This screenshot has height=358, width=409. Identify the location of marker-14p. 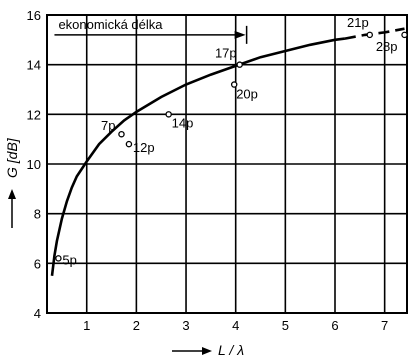
(168, 114).